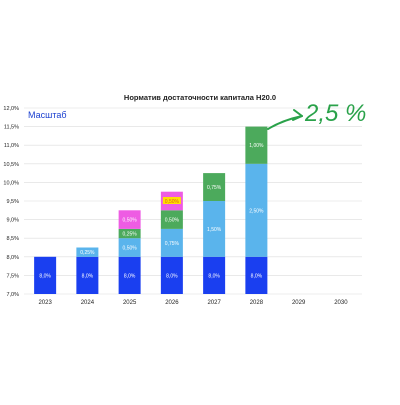  Describe the element at coordinates (257, 303) in the screenshot. I see `x-tick-label: 2028` at that location.